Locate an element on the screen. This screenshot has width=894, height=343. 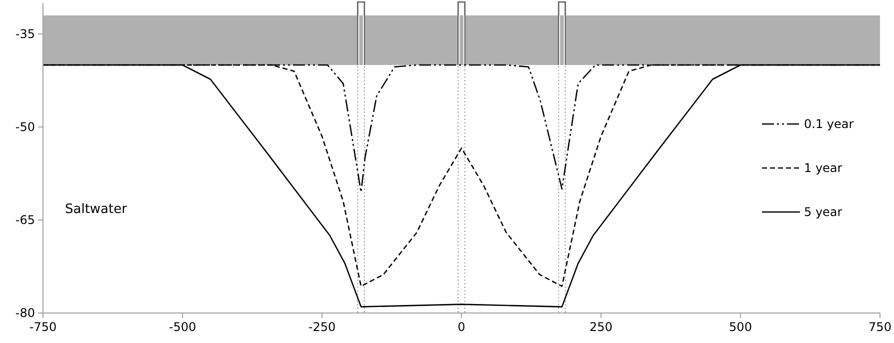
x-tick-label: 0 is located at coordinates (462, 327).